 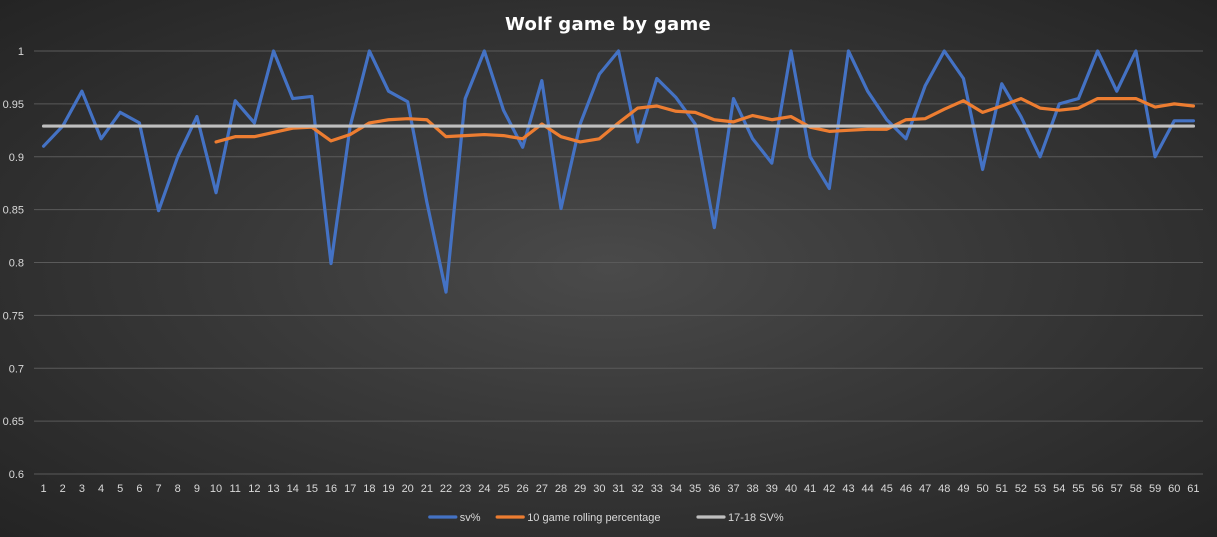 I want to click on x-tick-label: 3, so click(x=82, y=489).